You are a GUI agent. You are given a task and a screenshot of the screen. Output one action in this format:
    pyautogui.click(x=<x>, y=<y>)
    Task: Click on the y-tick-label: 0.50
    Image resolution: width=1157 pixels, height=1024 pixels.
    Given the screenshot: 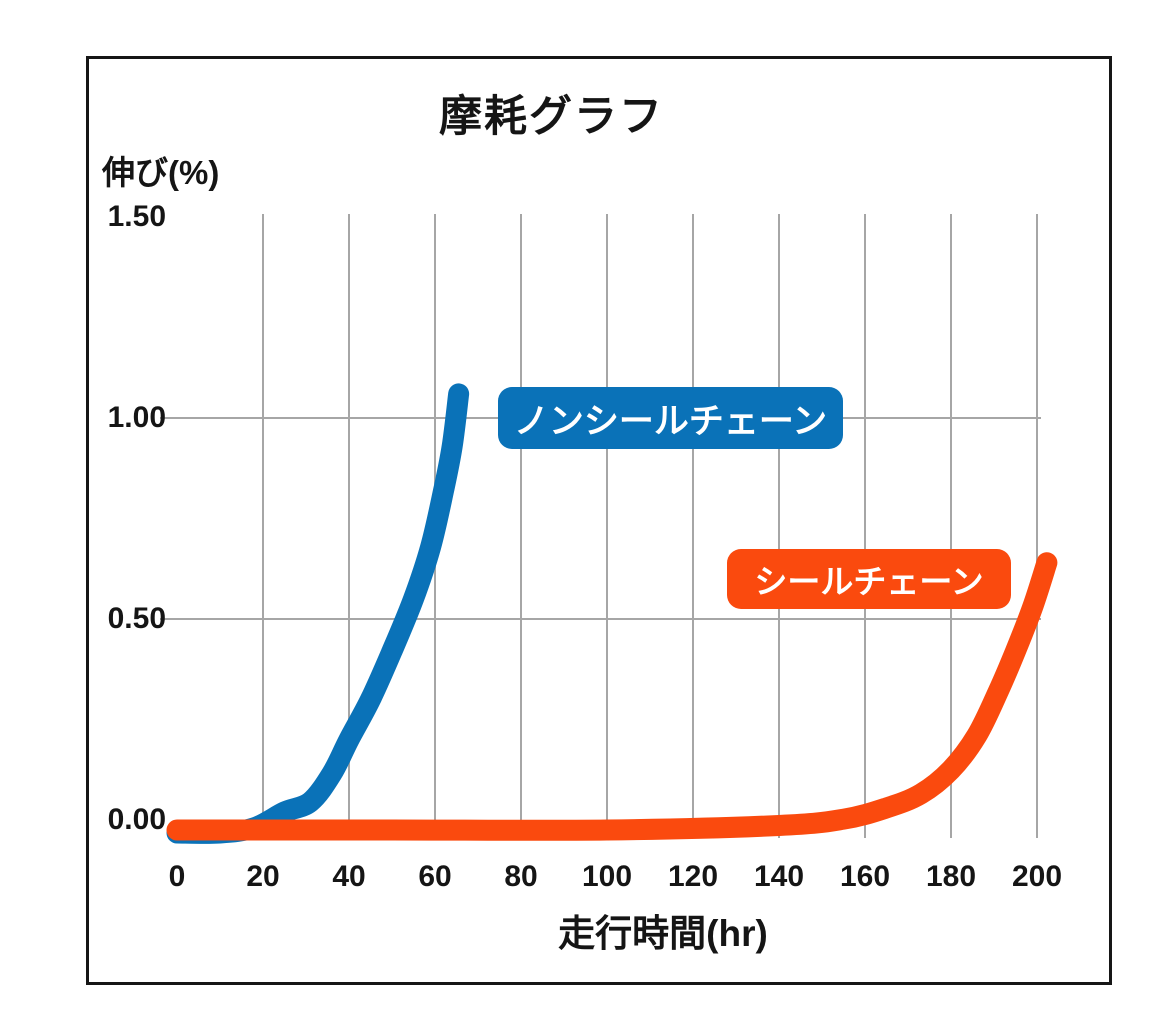 What is the action you would take?
    pyautogui.click(x=136, y=618)
    